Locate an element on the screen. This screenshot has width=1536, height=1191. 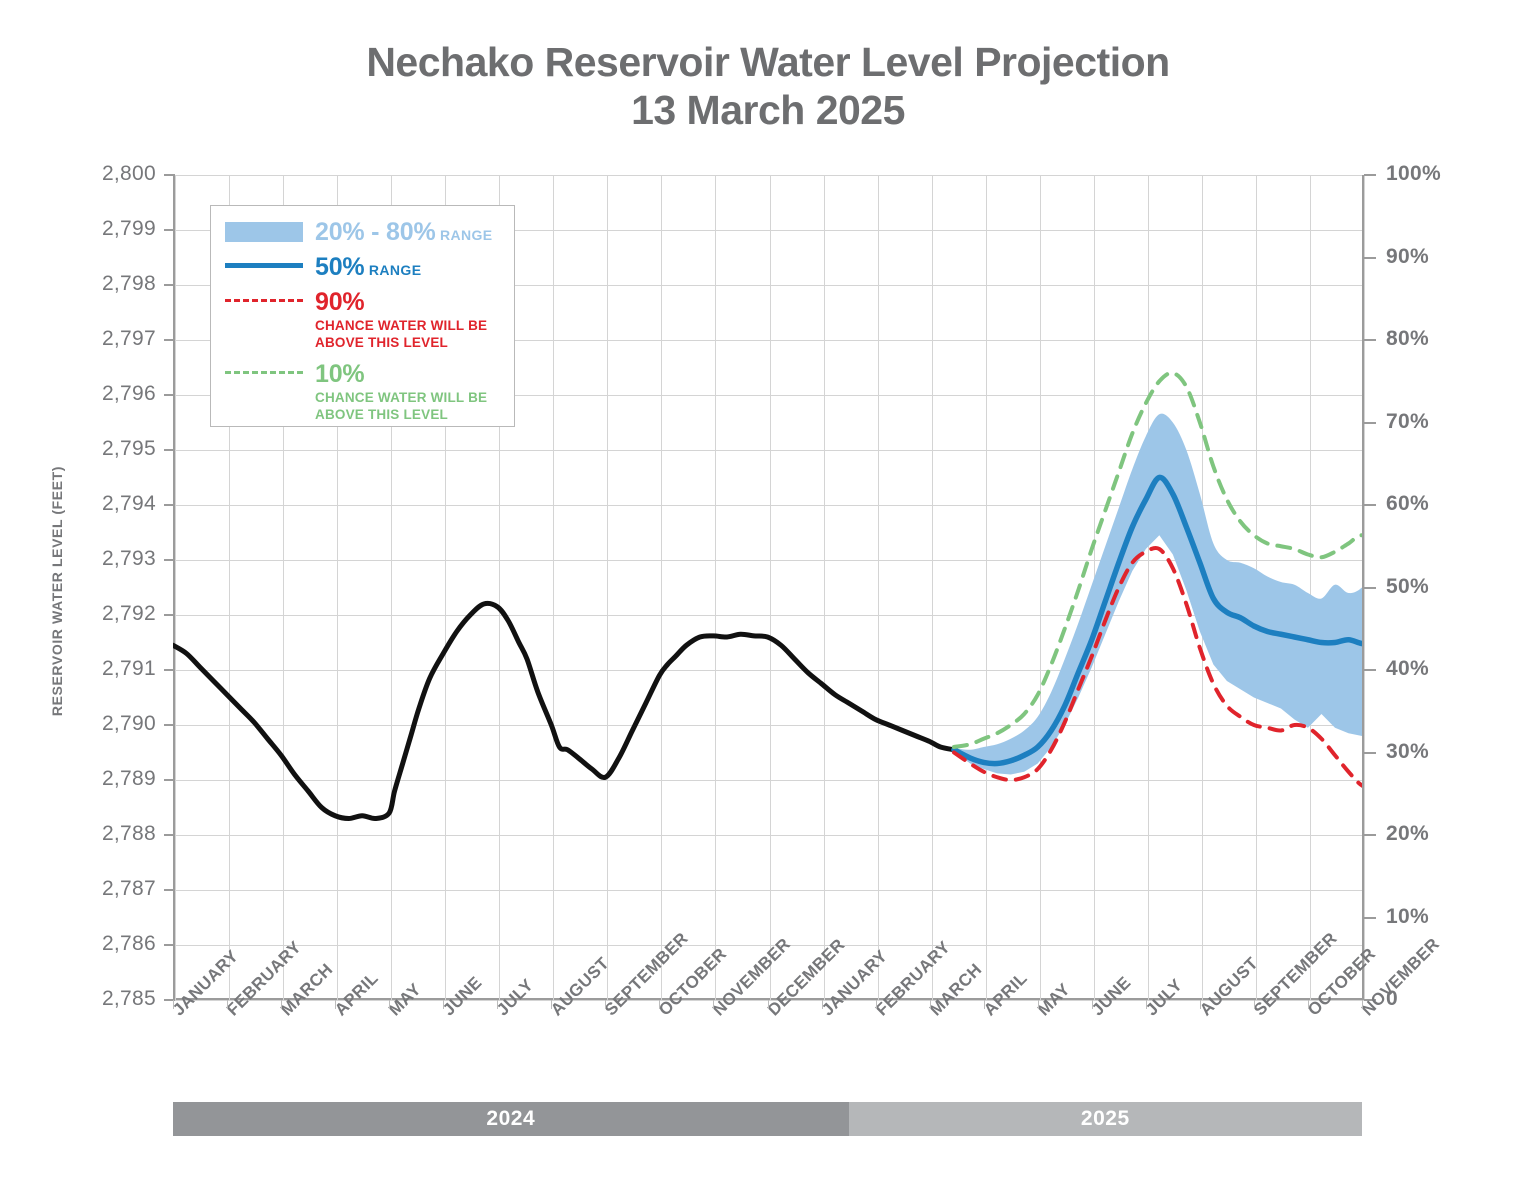
y-axis-tick-label: 2,785 is located at coordinates (128, 998).